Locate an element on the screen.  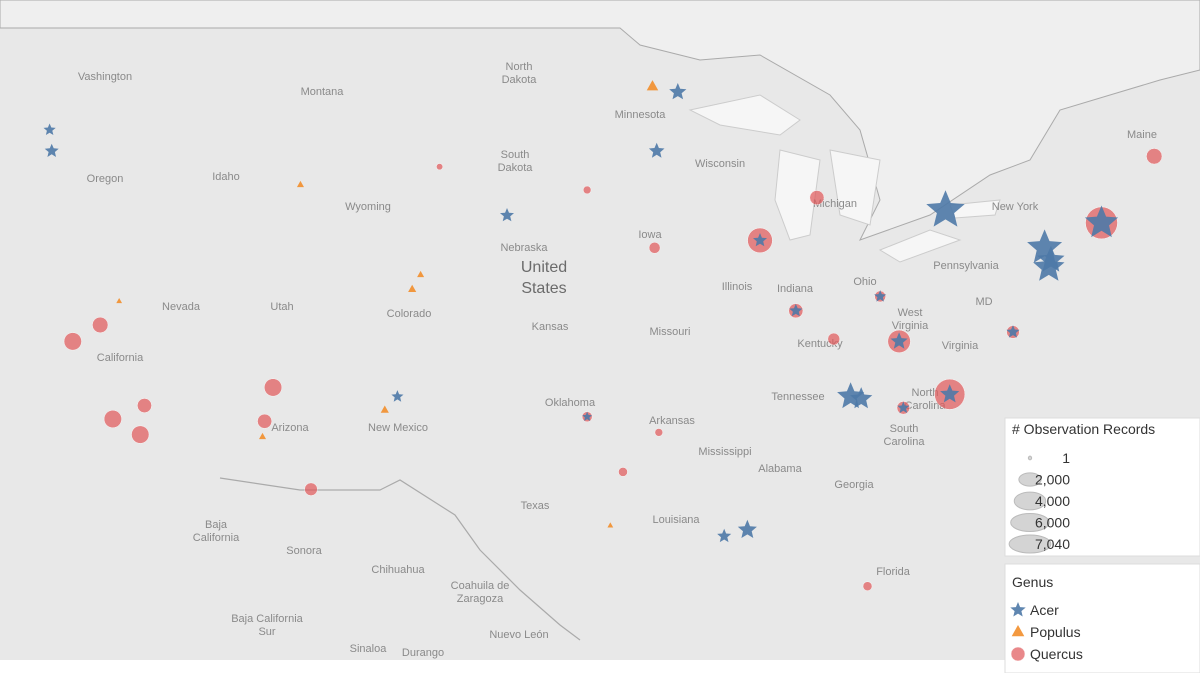
place-label: Wisconsin is located at coordinates (720, 164).